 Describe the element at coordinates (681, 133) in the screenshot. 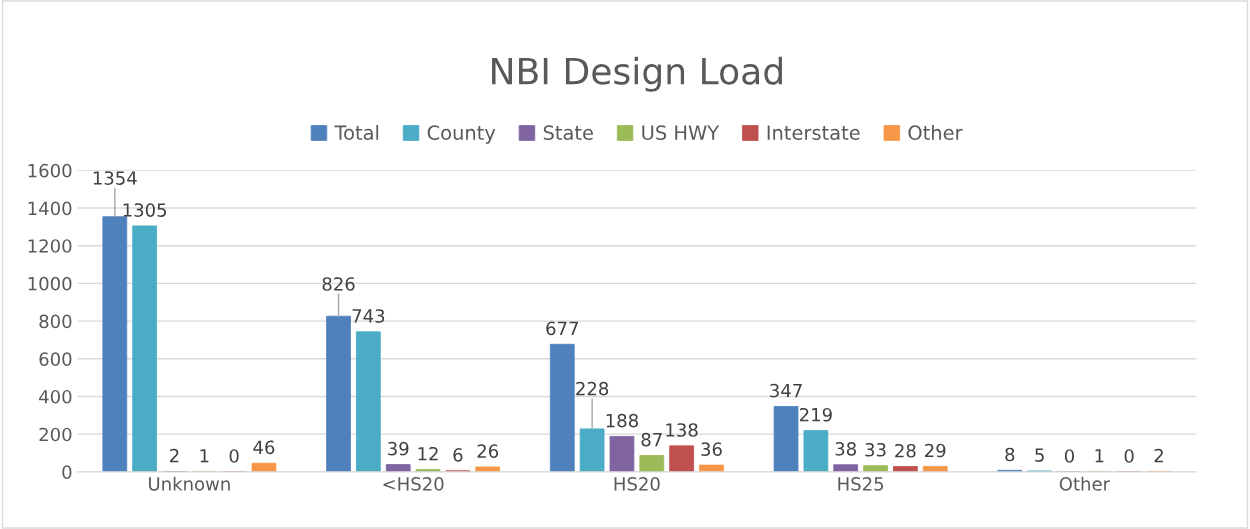

I see `legend-label: US HWY` at that location.